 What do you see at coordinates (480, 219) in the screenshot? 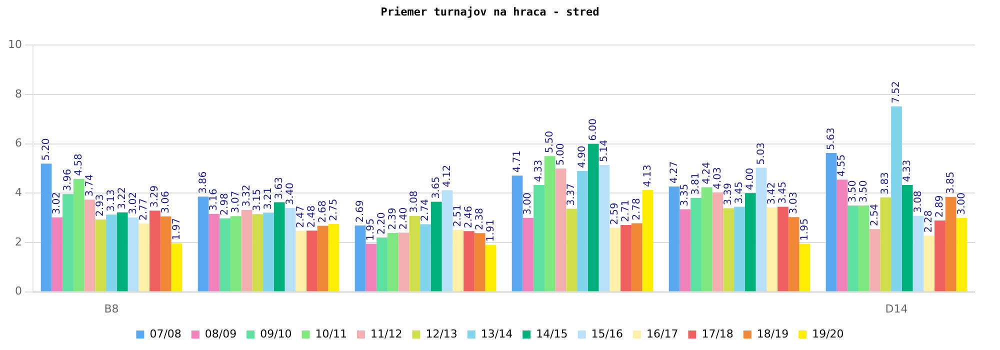
I see `data-label: 2.38` at bounding box center [480, 219].